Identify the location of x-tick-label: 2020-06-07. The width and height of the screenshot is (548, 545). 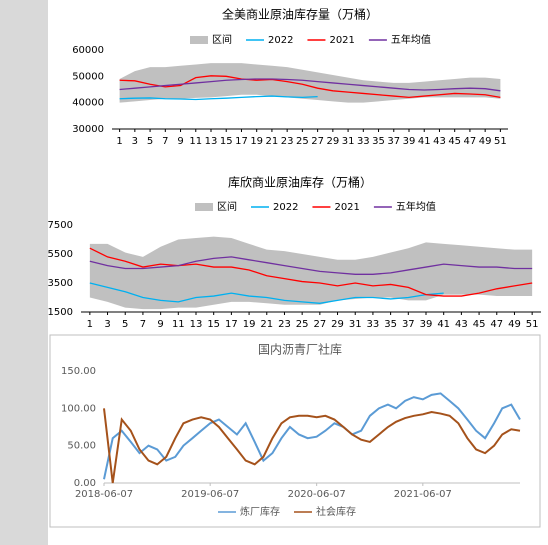
(317, 494).